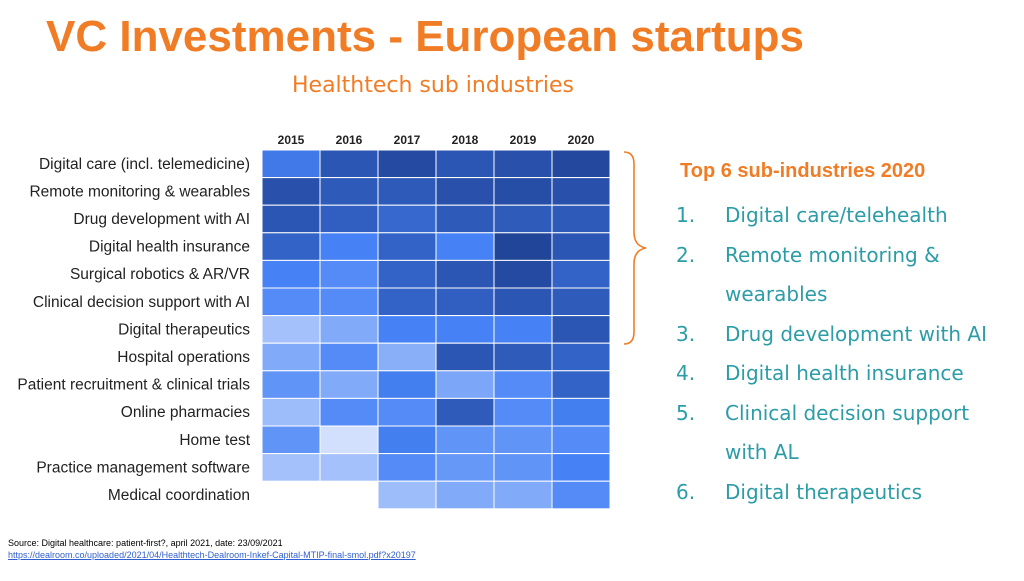 This screenshot has width=1024, height=581. What do you see at coordinates (465, 140) in the screenshot?
I see `x-tick-label: 2018` at bounding box center [465, 140].